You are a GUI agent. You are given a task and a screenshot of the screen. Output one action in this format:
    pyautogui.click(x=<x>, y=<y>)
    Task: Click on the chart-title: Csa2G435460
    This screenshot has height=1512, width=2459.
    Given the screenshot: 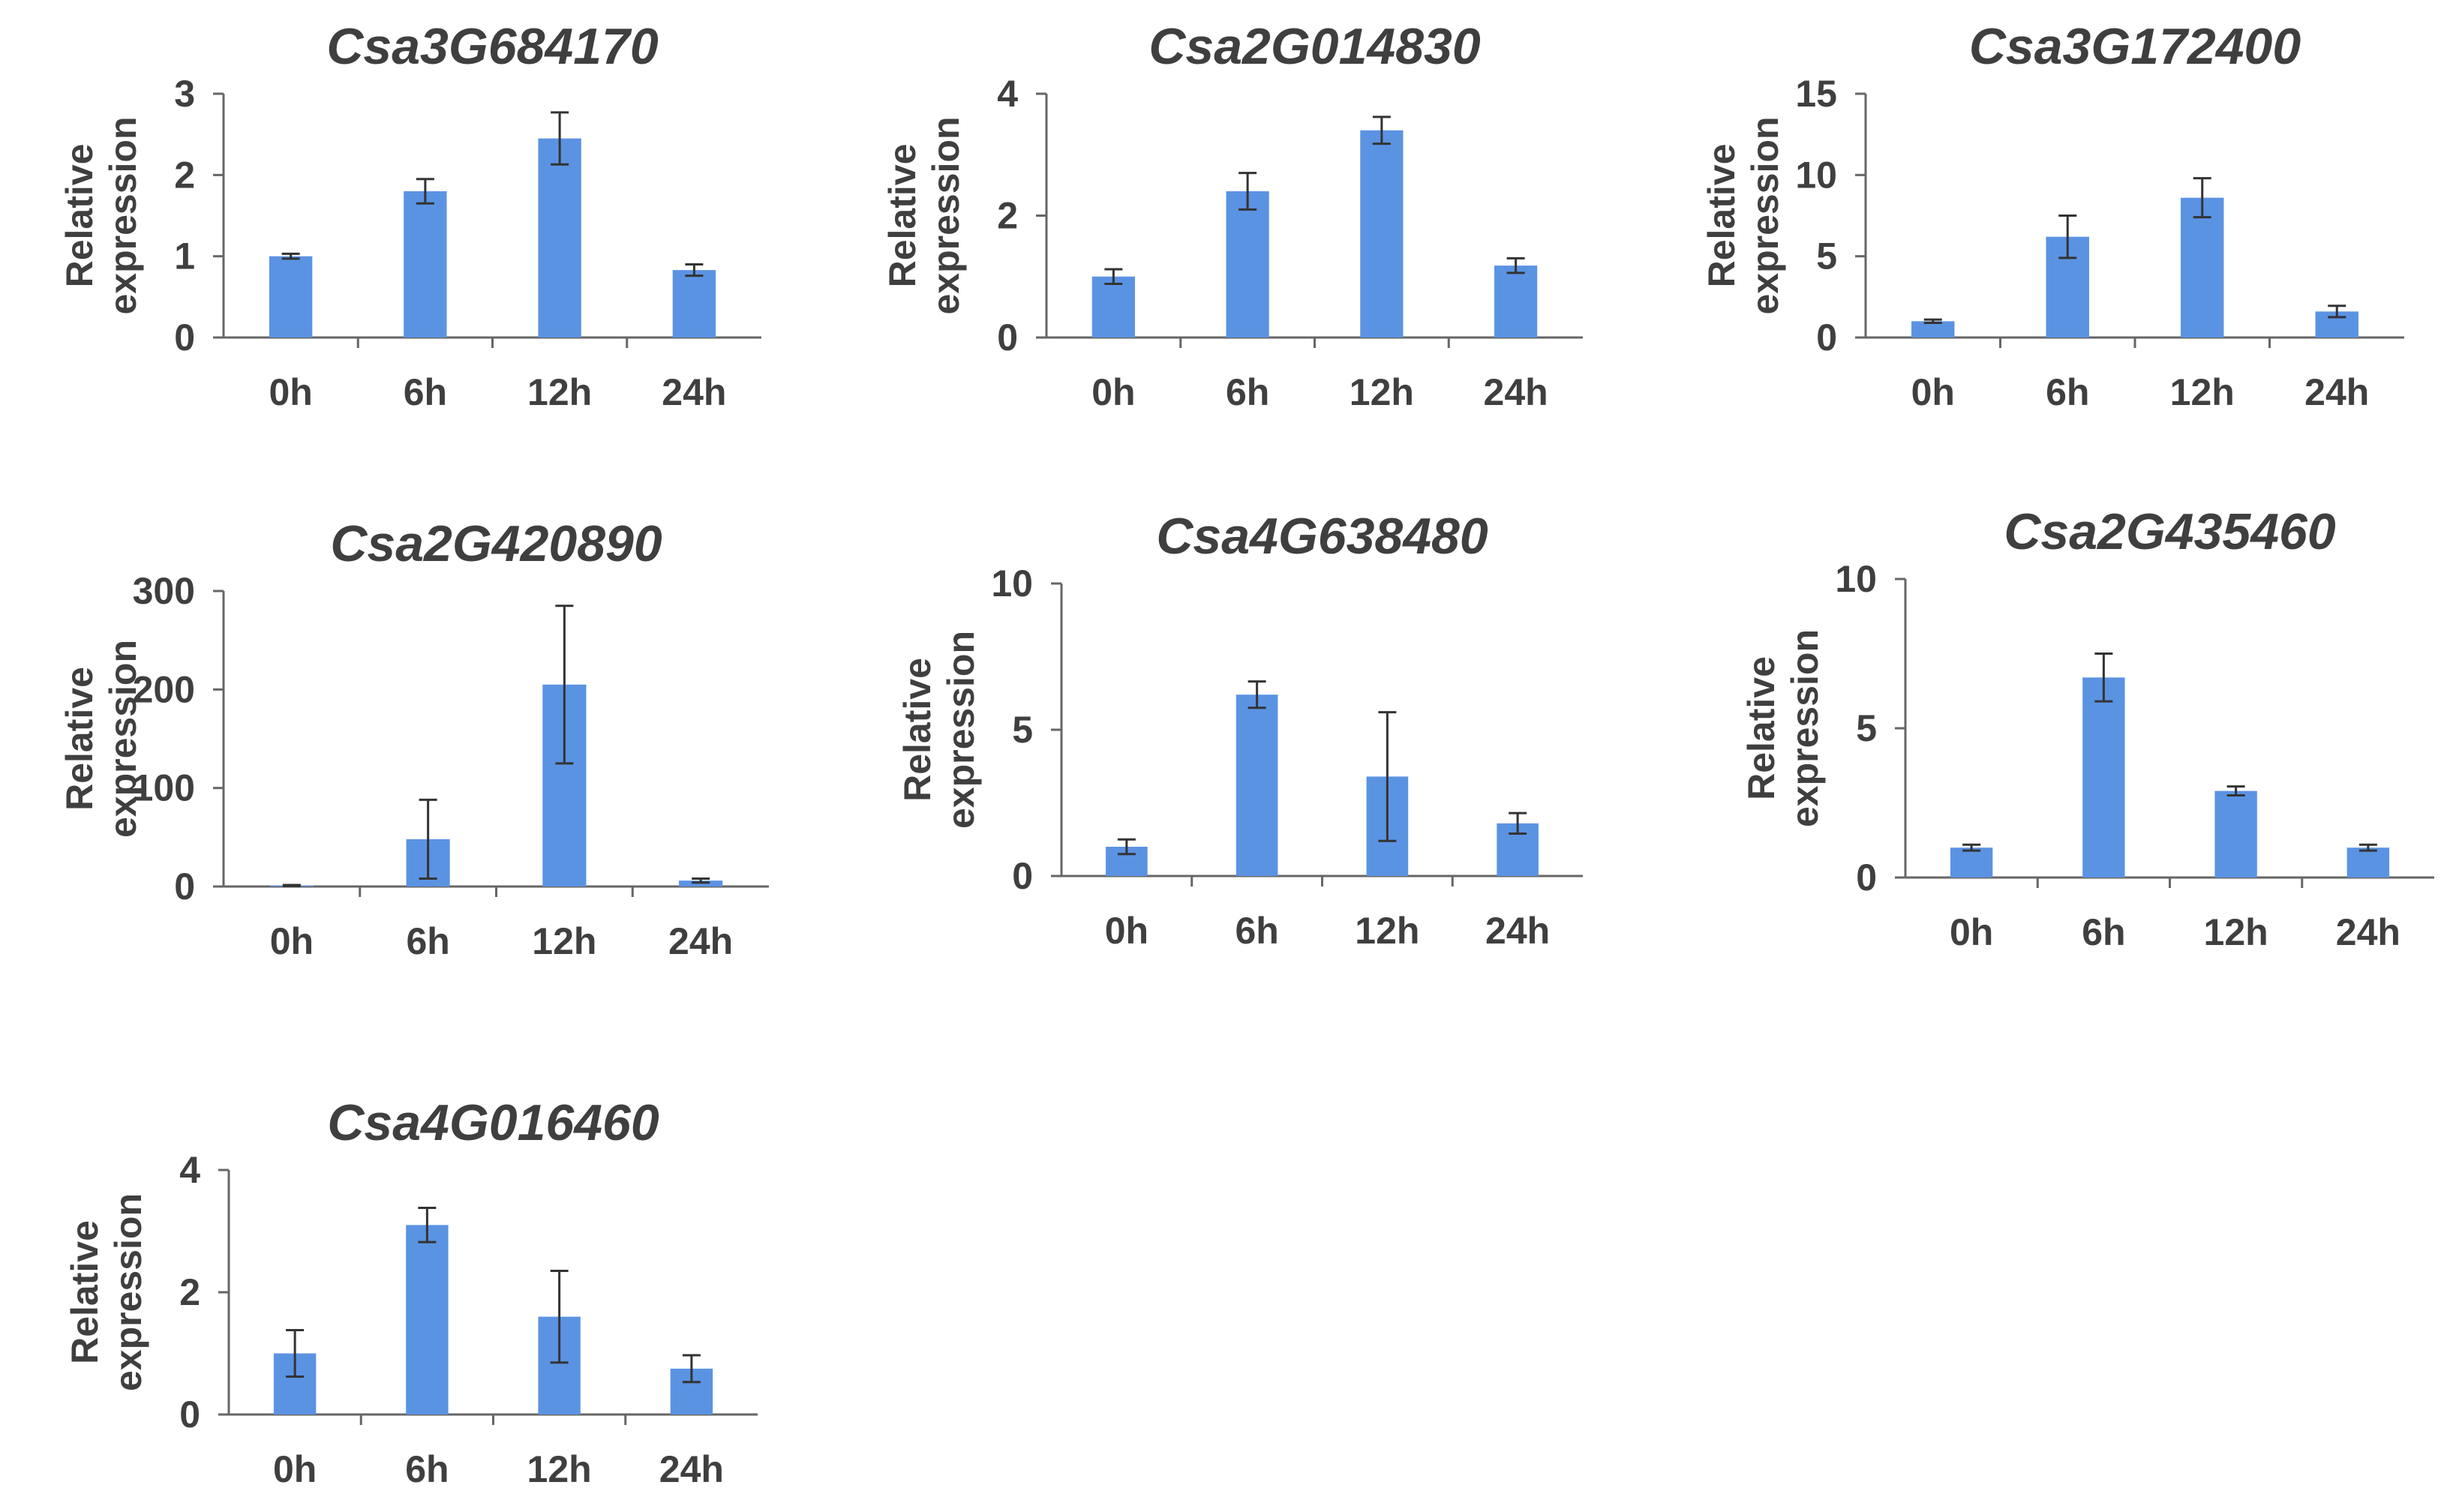 What is the action you would take?
    pyautogui.click(x=2170, y=531)
    